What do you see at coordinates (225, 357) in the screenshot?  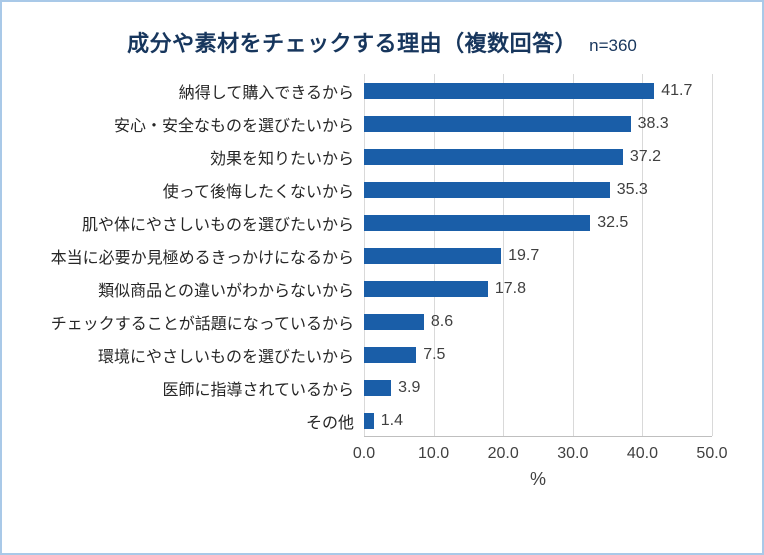 I see `category-label: 環境にやさしいものを選びたいから` at bounding box center [225, 357].